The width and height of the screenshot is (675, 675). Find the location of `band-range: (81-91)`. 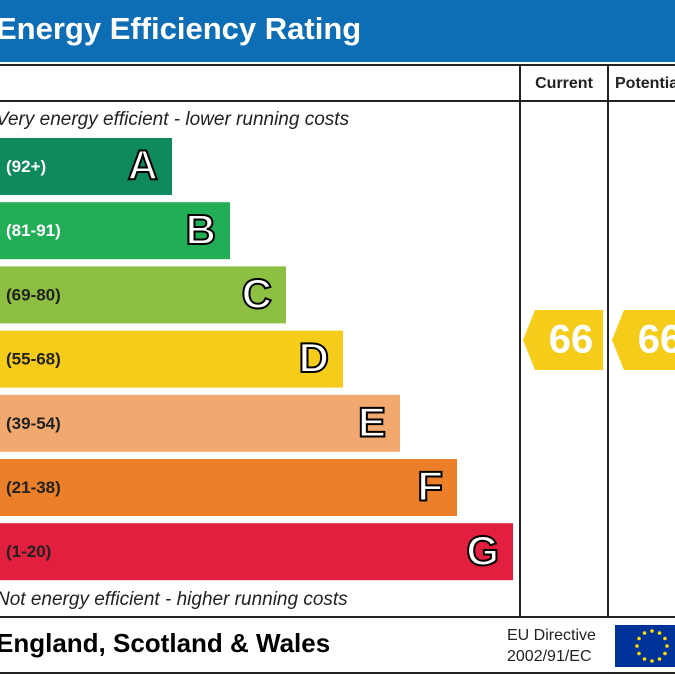

band-range: (81-91) is located at coordinates (33, 230).